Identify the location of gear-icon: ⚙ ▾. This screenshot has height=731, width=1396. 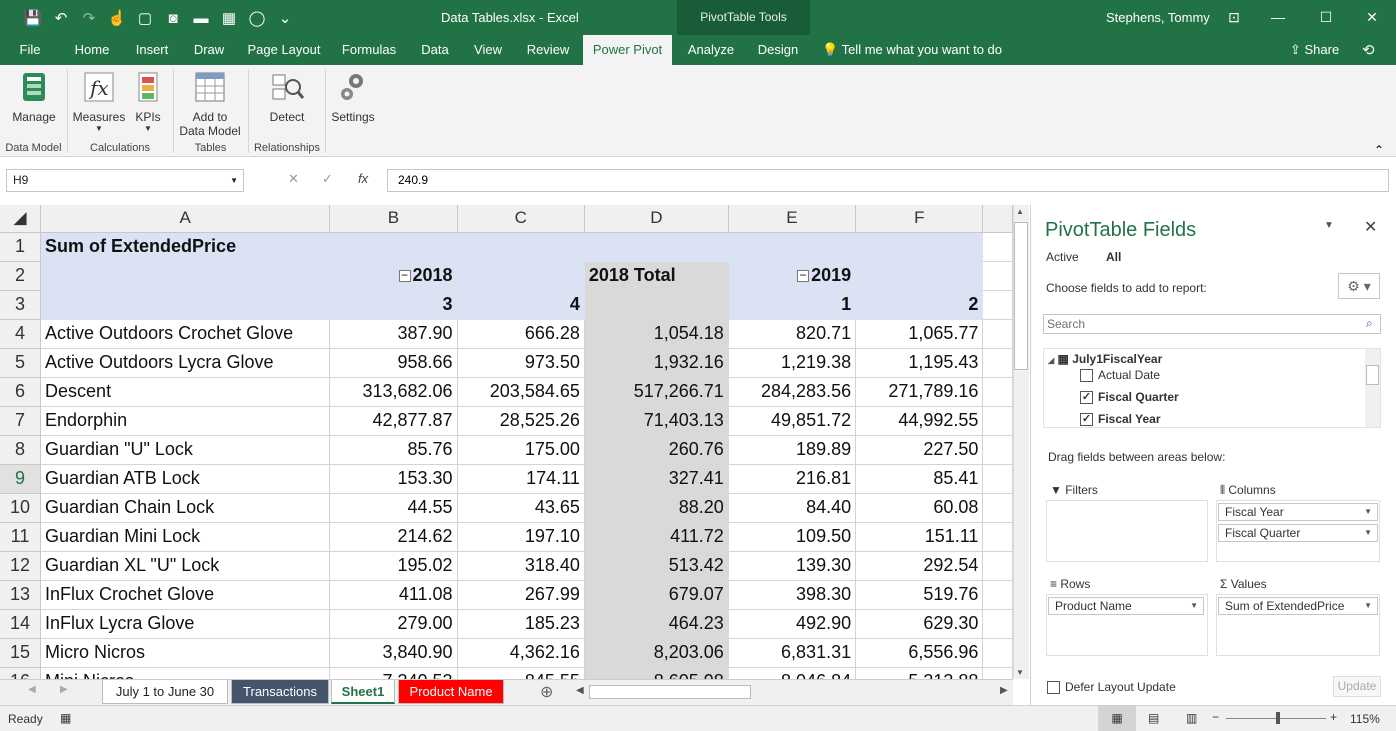
(1359, 286).